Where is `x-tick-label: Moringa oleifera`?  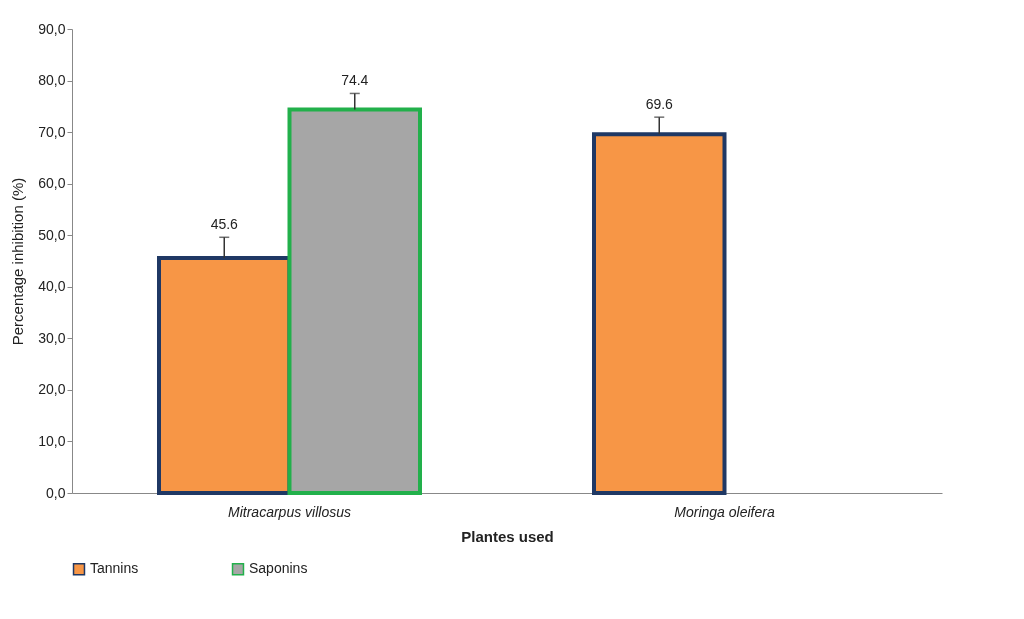
x-tick-label: Moringa oleifera is located at coordinates (724, 511).